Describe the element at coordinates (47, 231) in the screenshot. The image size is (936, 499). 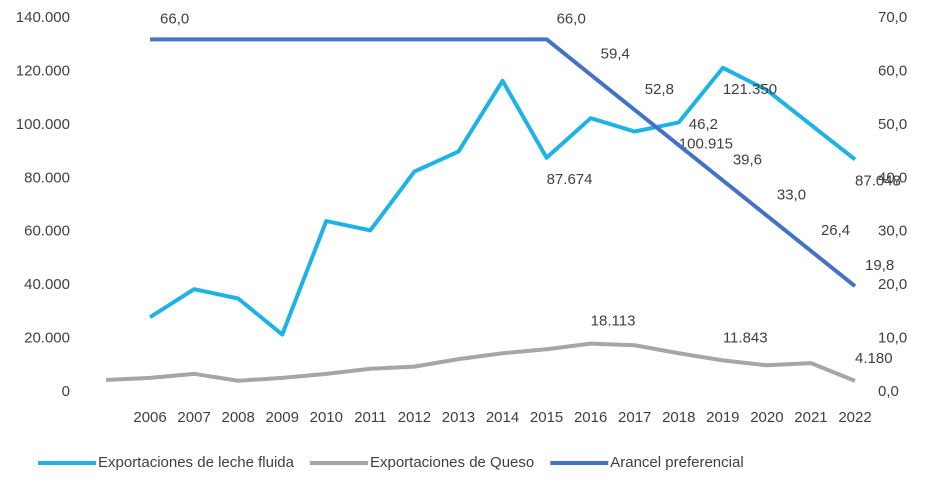
I see `y-tick-label: 60.000` at that location.